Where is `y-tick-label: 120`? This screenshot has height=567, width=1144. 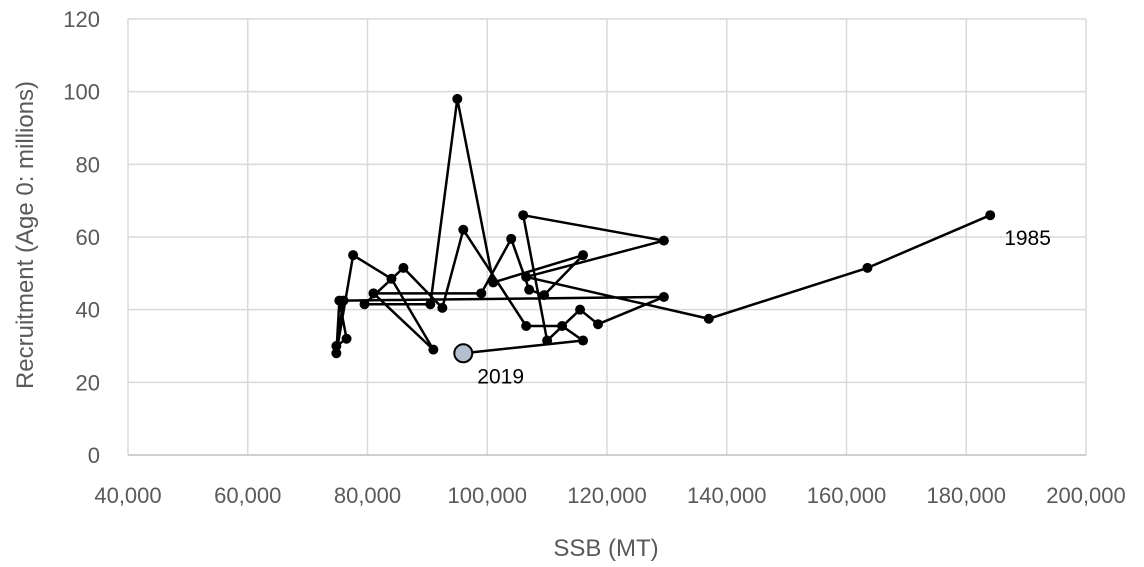 y-tick-label: 120 is located at coordinates (81, 19).